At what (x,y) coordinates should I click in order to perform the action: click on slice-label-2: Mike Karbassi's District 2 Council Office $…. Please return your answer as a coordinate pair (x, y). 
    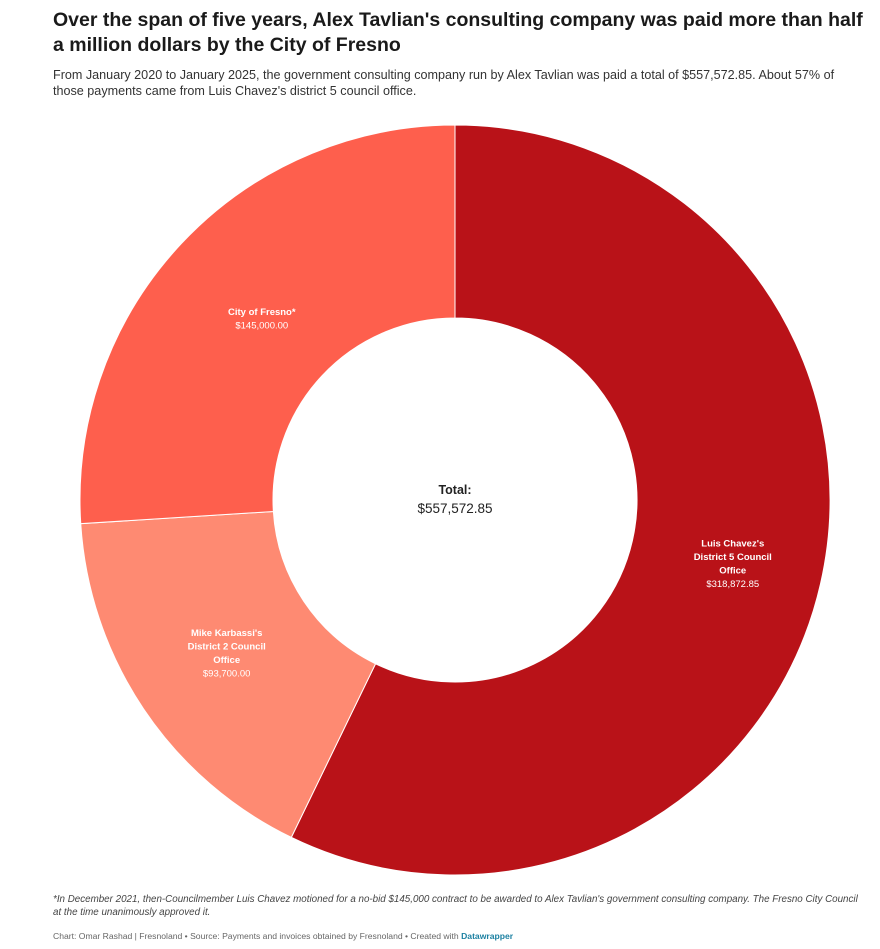
    Looking at the image, I should click on (227, 654).